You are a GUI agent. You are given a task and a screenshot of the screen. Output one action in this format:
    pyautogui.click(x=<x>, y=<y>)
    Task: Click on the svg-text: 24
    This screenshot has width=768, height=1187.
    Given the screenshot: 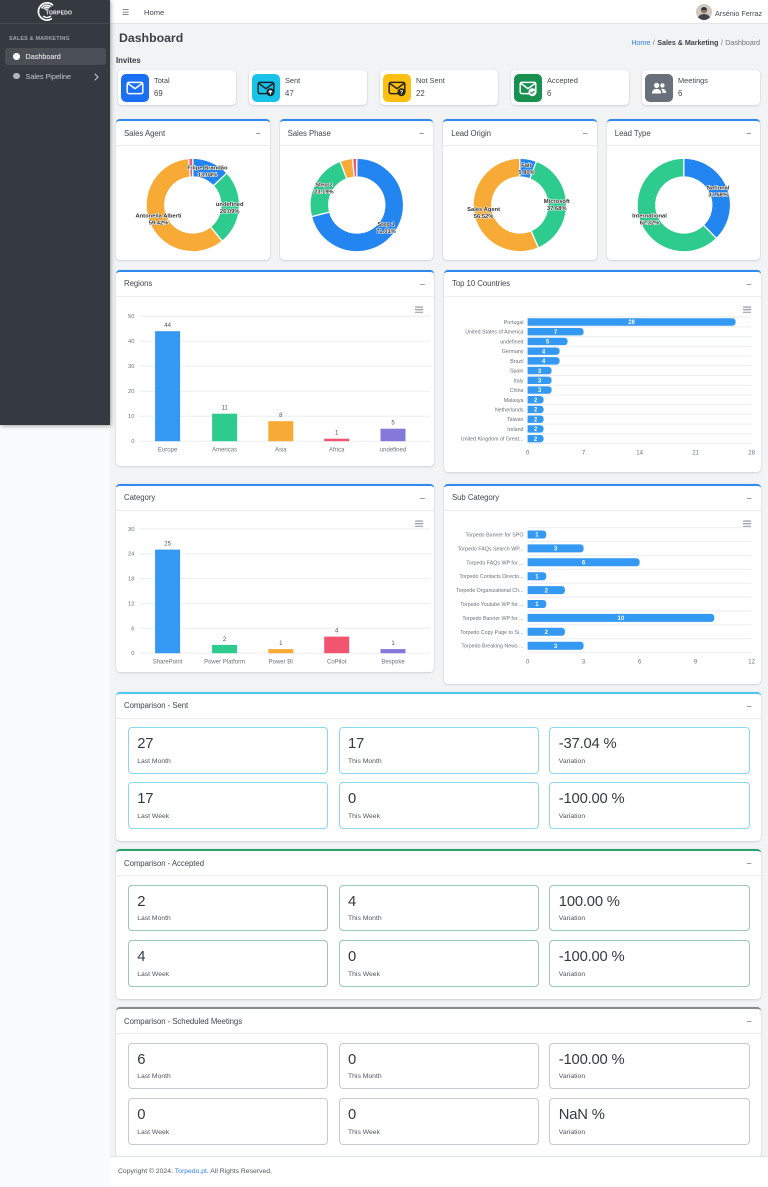 What is the action you would take?
    pyautogui.click(x=131, y=555)
    